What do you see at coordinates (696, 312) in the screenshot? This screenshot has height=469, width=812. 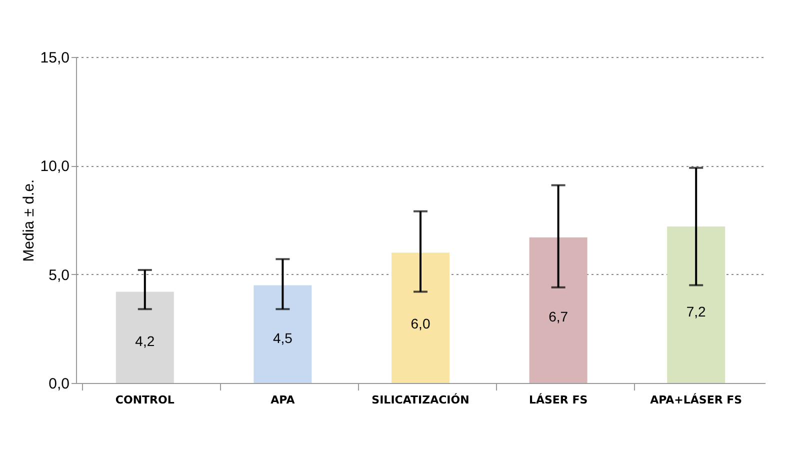 I see `data-label: 7,2` at bounding box center [696, 312].